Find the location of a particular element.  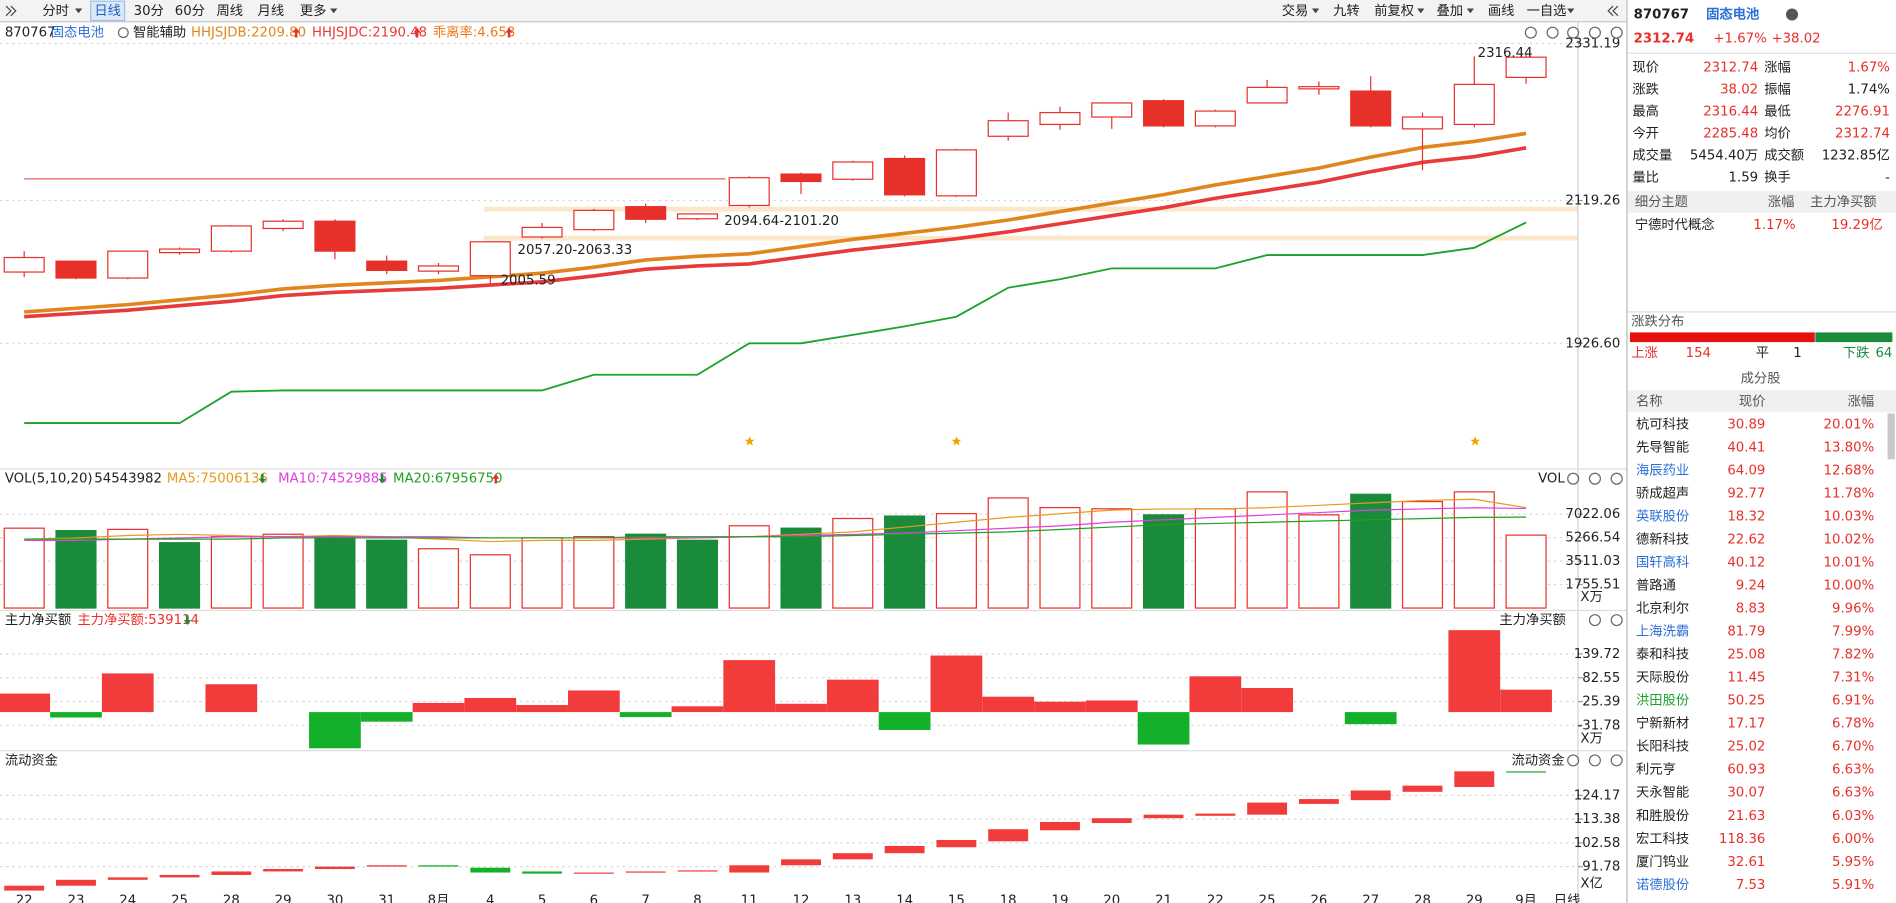

tab-active-bg is located at coordinates (108, 11).